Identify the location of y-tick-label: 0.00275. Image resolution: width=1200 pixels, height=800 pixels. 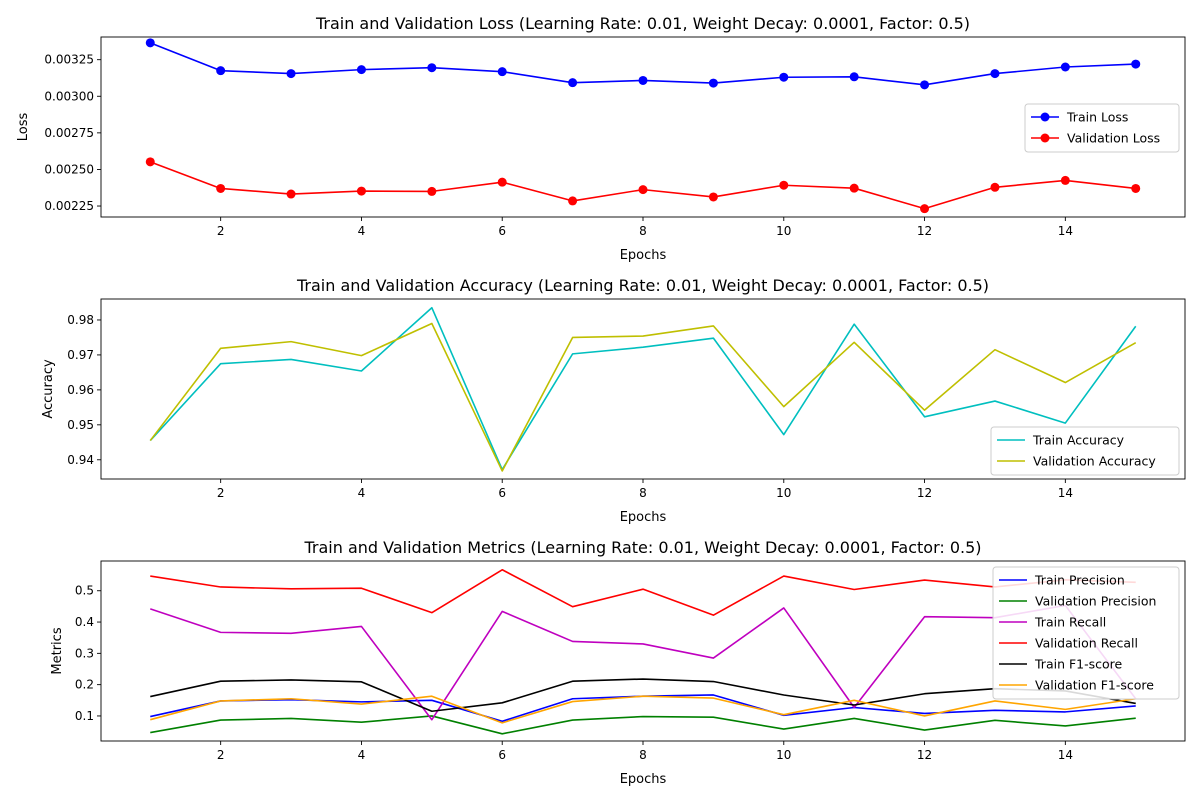
(69, 133).